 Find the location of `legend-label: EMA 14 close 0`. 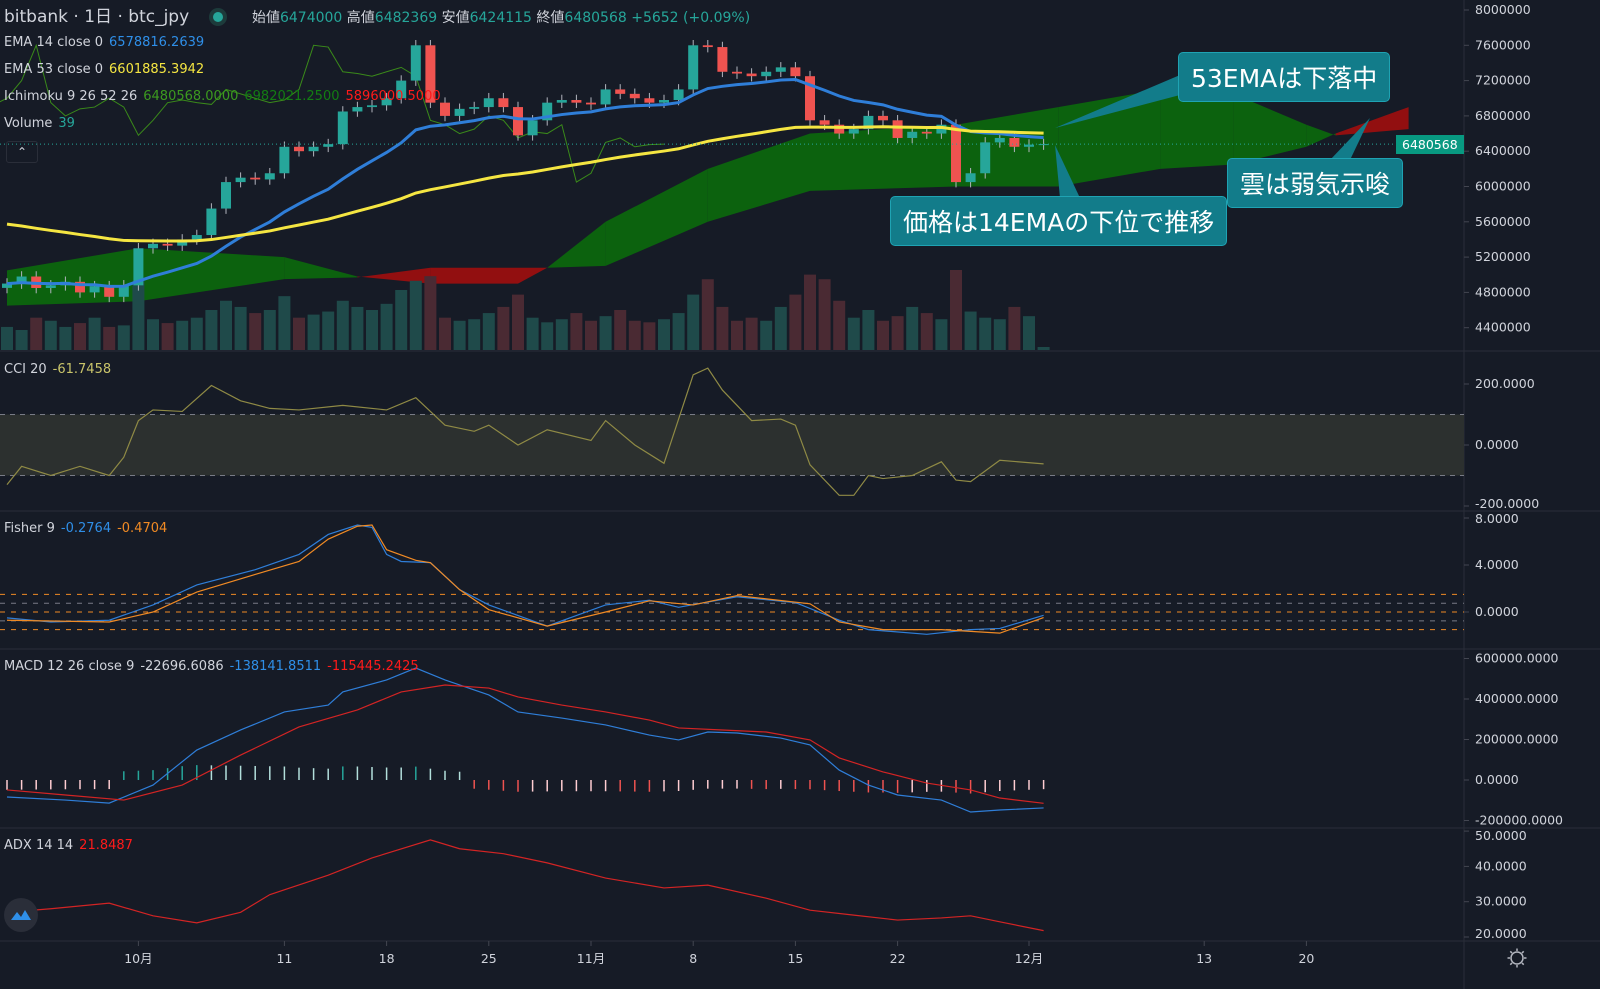

legend-label: EMA 14 close 0 is located at coordinates (54, 42).